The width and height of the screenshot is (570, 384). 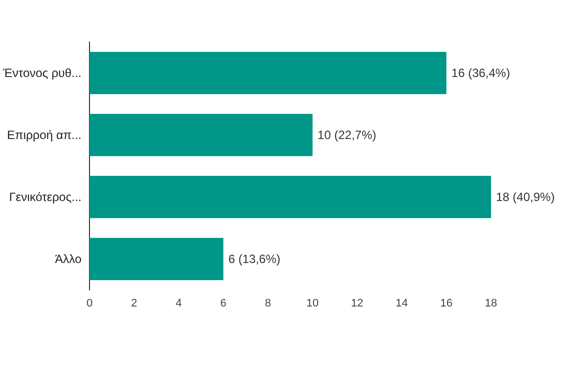 What do you see at coordinates (89, 304) in the screenshot?
I see `x-tick-label: 0` at bounding box center [89, 304].